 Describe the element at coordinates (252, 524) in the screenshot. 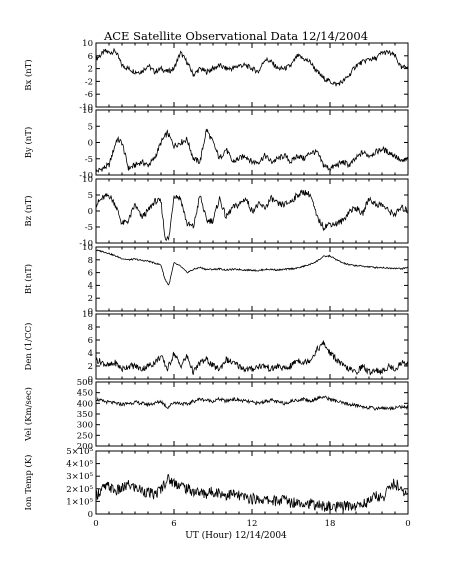

I see `x-tick-label: 12` at that location.